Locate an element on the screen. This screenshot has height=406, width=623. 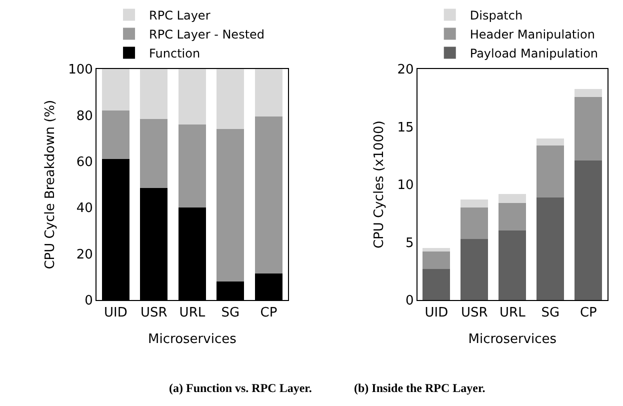
y-tick-label: 60 is located at coordinates (84, 162).